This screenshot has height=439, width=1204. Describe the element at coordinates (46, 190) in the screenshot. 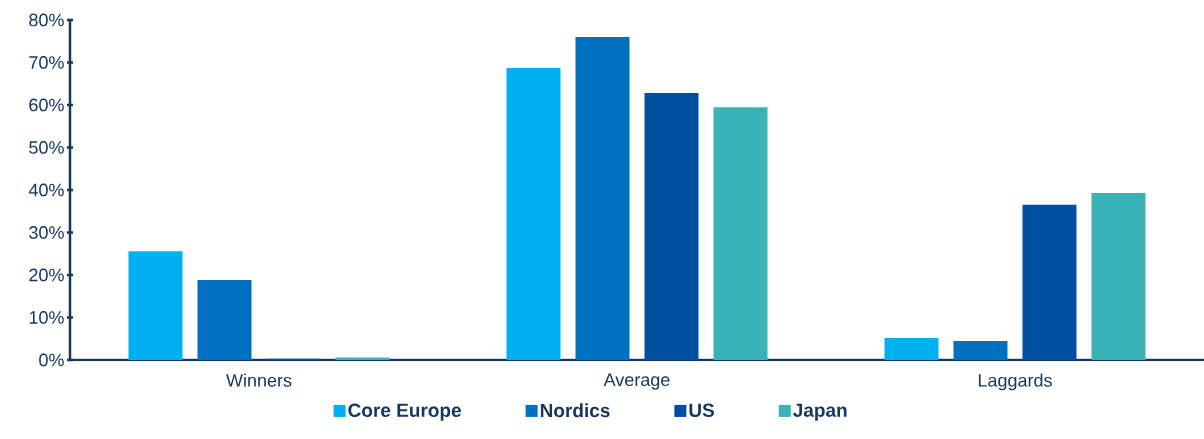

I see `y-tick-label: 40%` at that location.